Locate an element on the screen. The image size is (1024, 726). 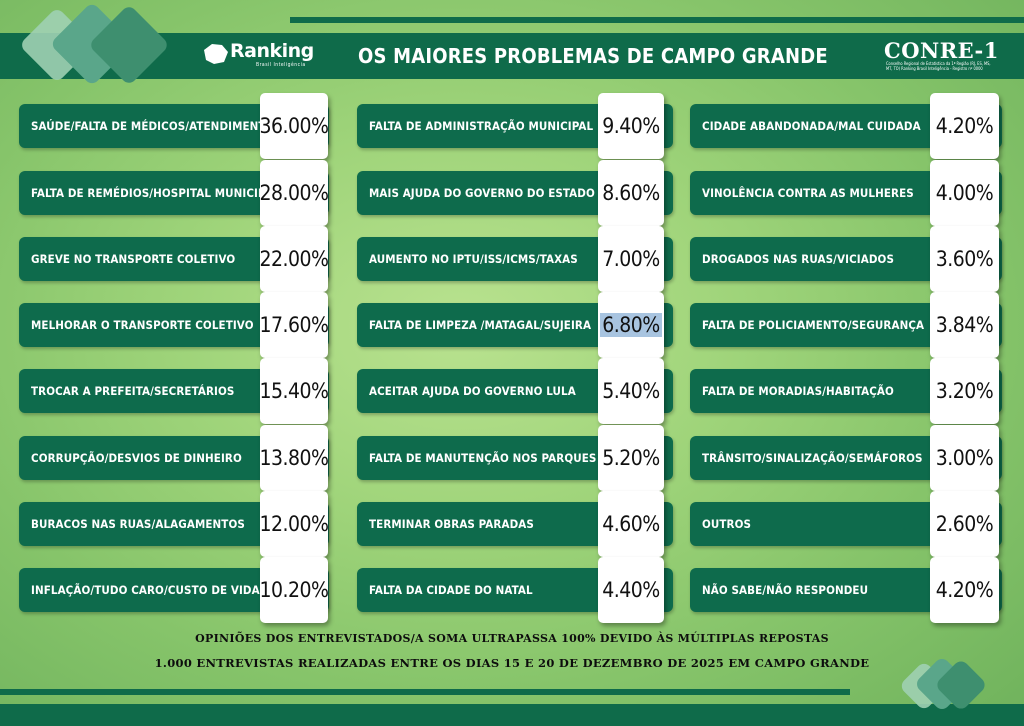
top-accent-line is located at coordinates (657, 20).